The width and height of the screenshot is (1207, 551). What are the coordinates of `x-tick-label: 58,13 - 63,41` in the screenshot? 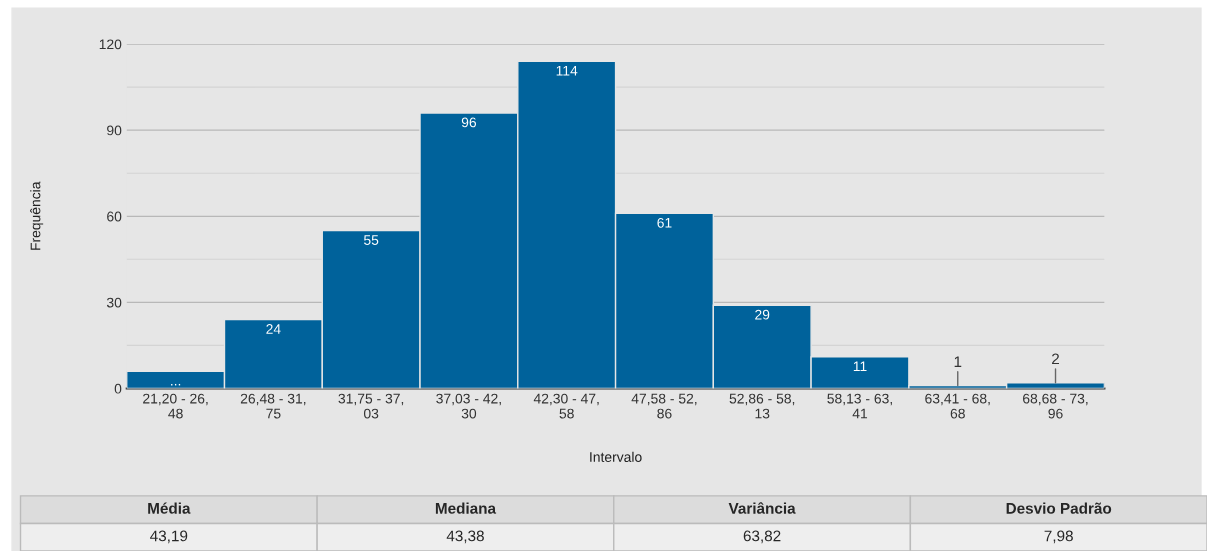 It's located at (859, 406).